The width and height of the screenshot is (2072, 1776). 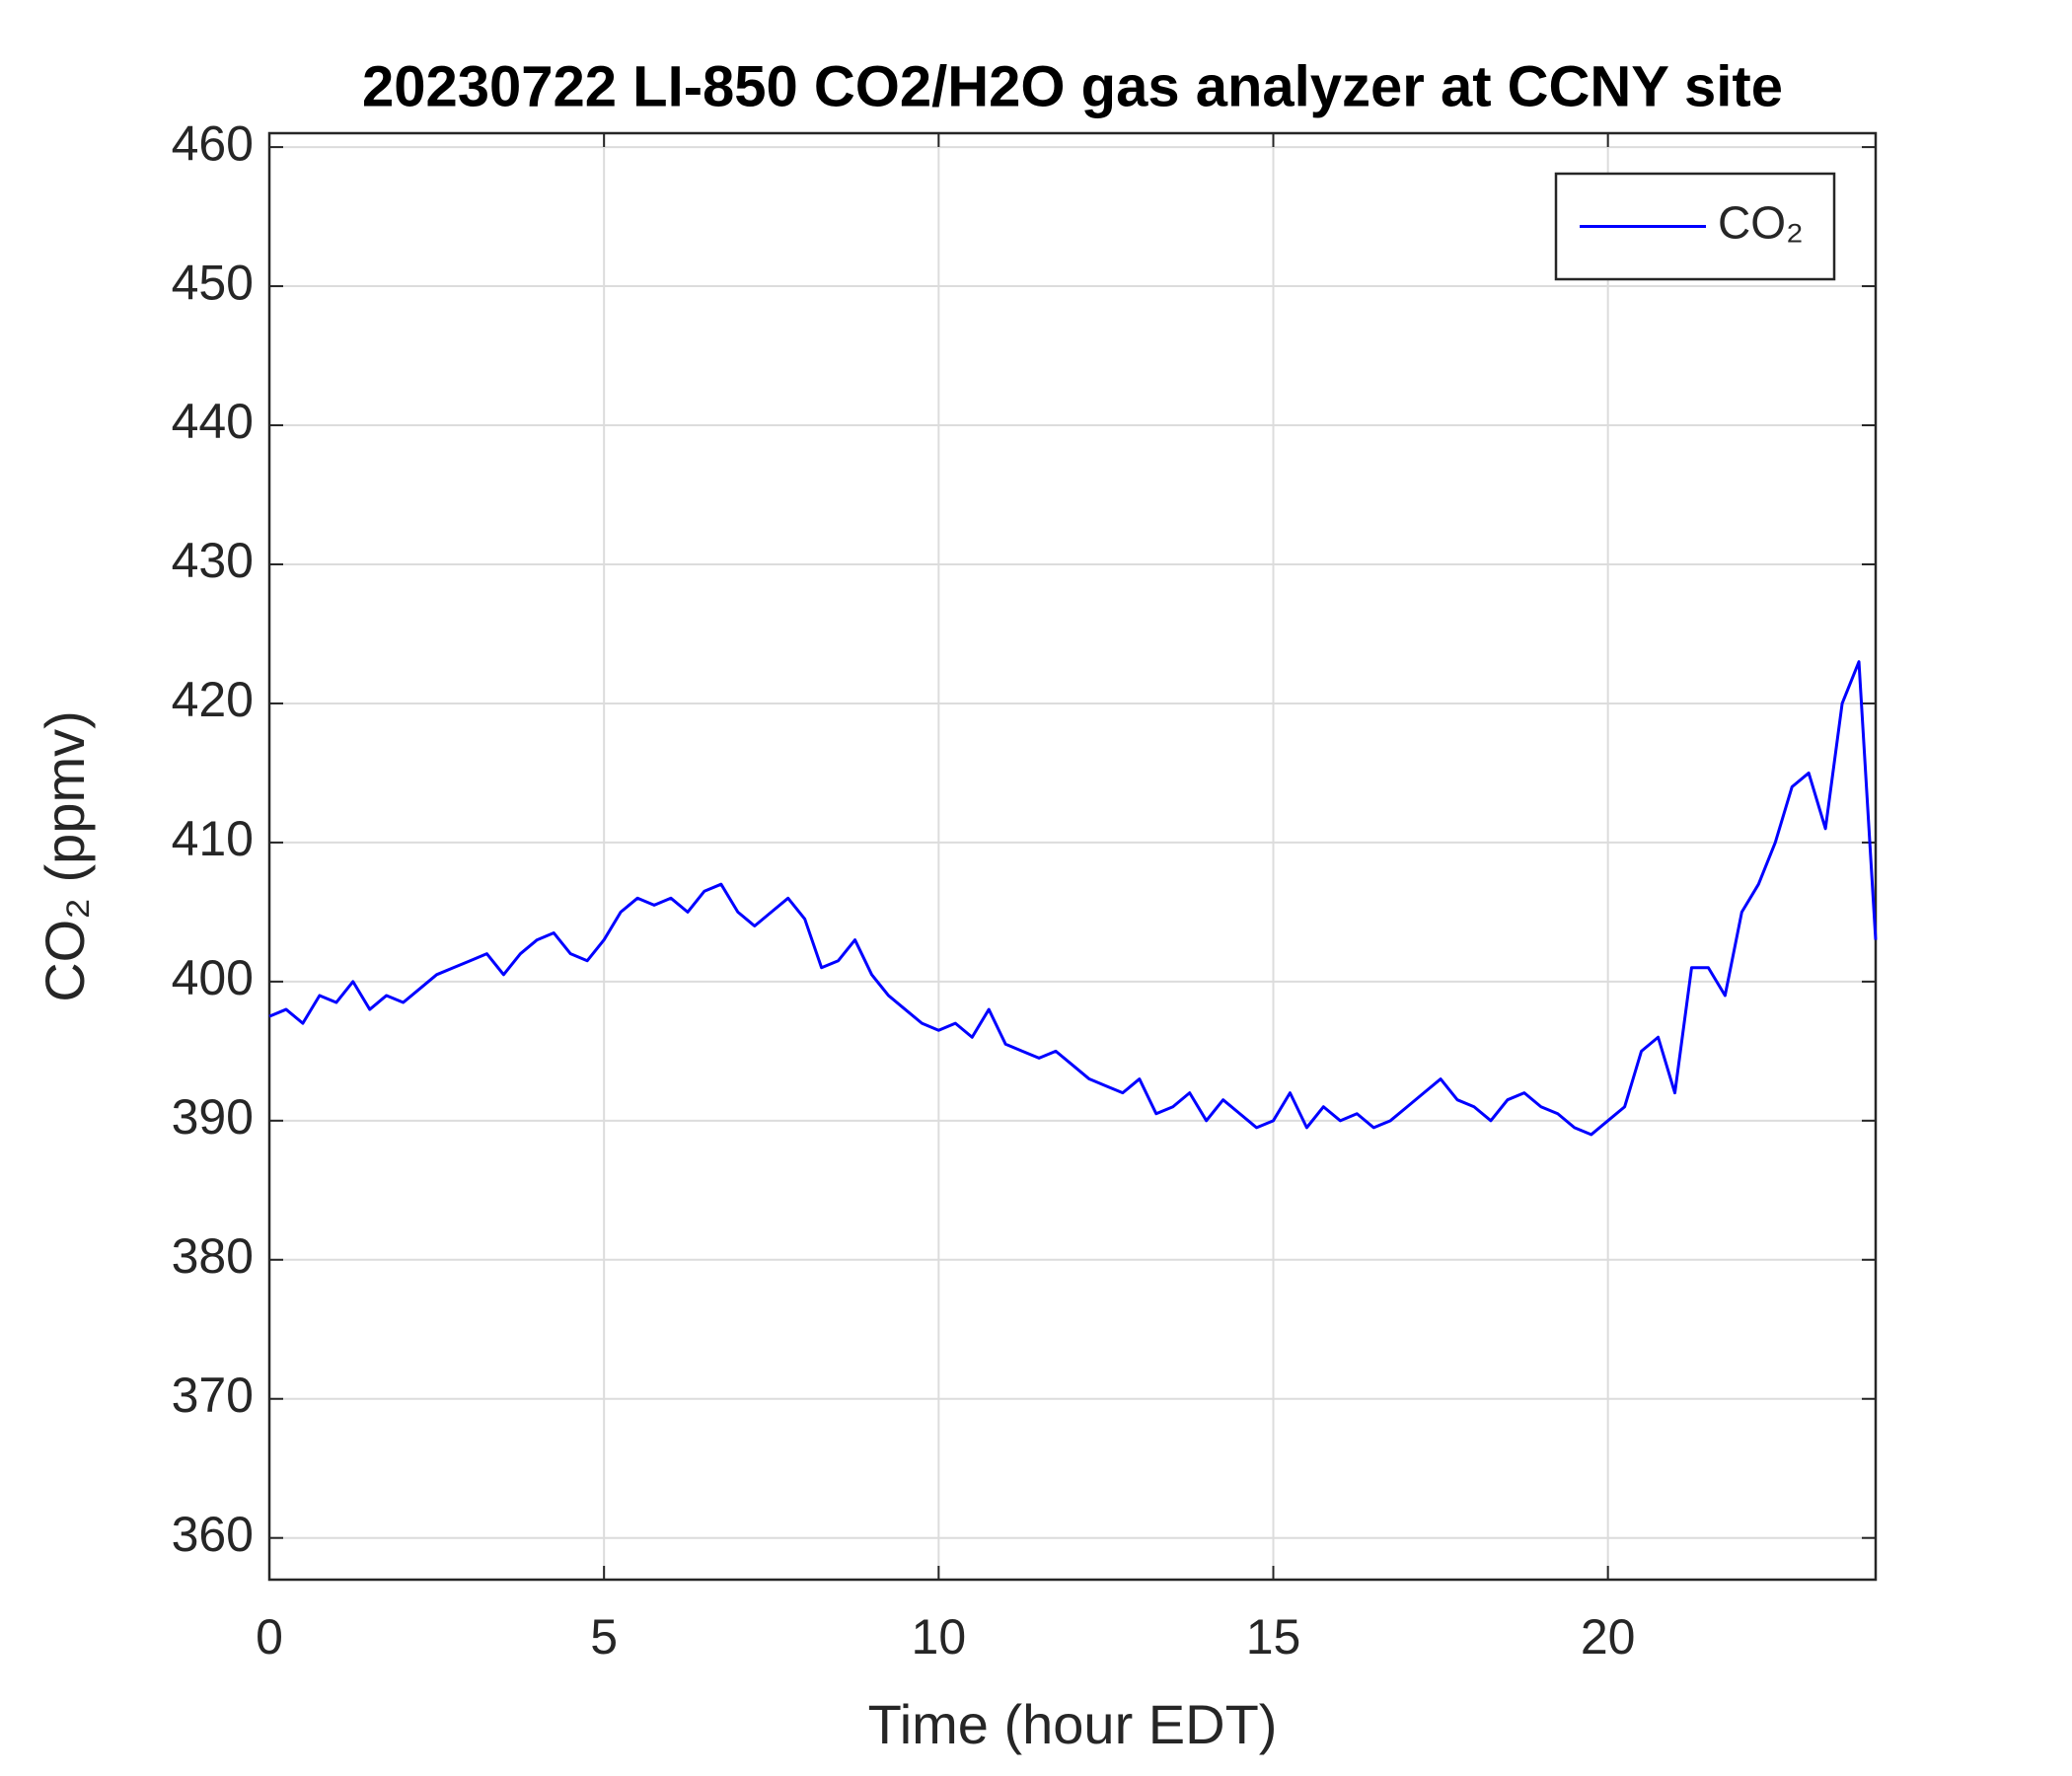 I want to click on x-tick-label: 0, so click(x=270, y=1637).